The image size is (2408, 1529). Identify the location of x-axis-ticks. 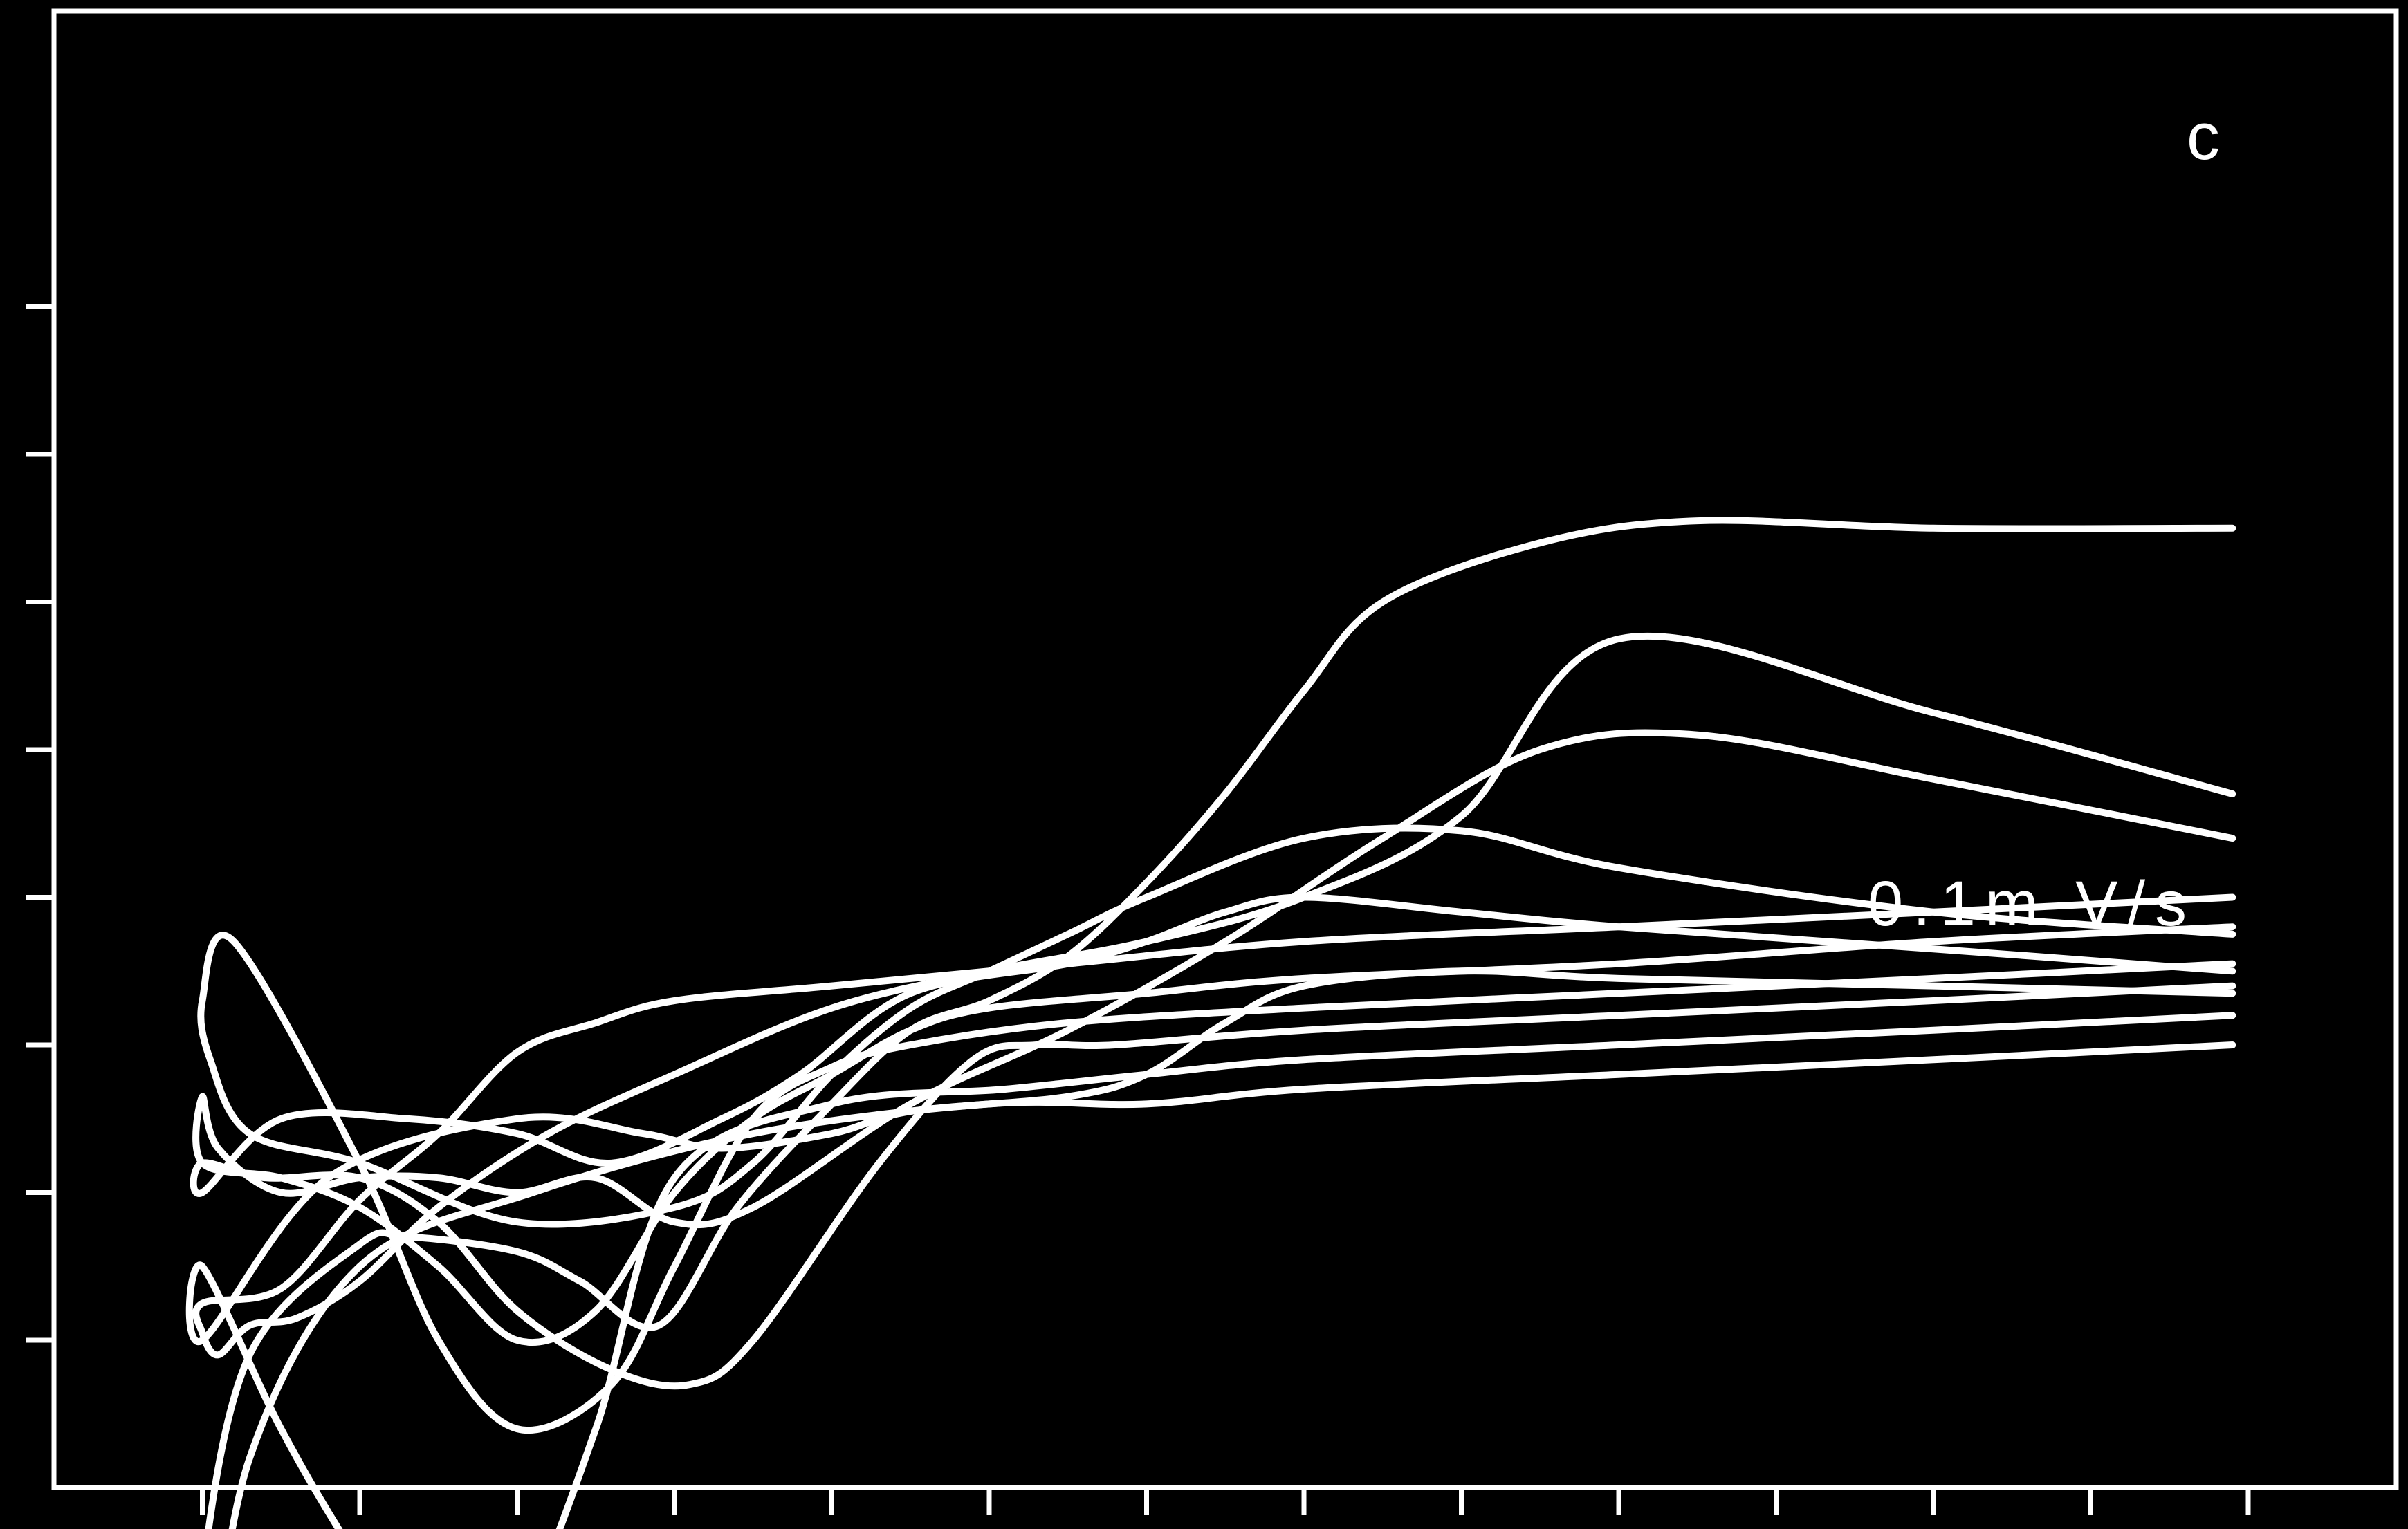
(1225, 1501).